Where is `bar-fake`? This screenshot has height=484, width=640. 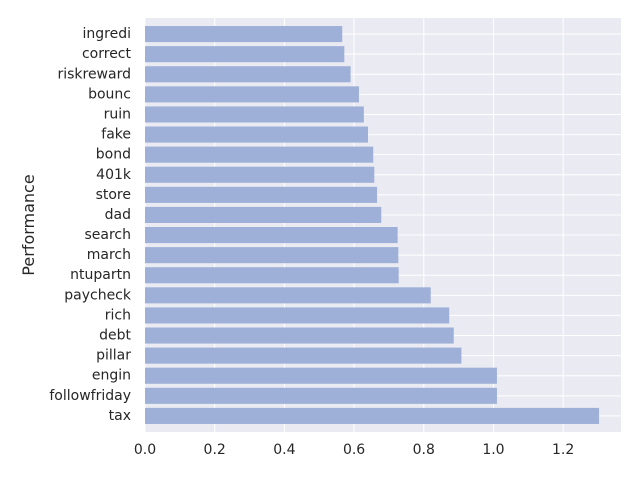 bar-fake is located at coordinates (257, 134).